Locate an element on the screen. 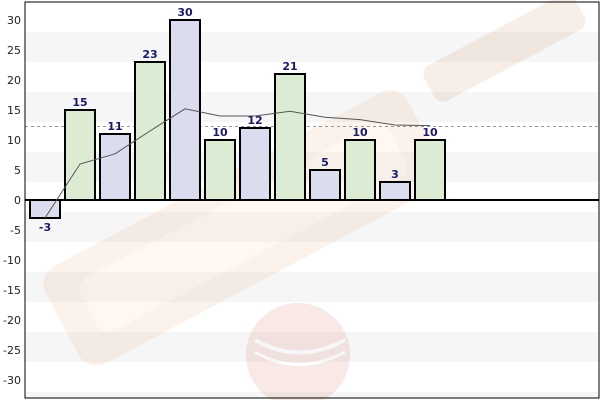  data-label: 21 is located at coordinates (289, 66).